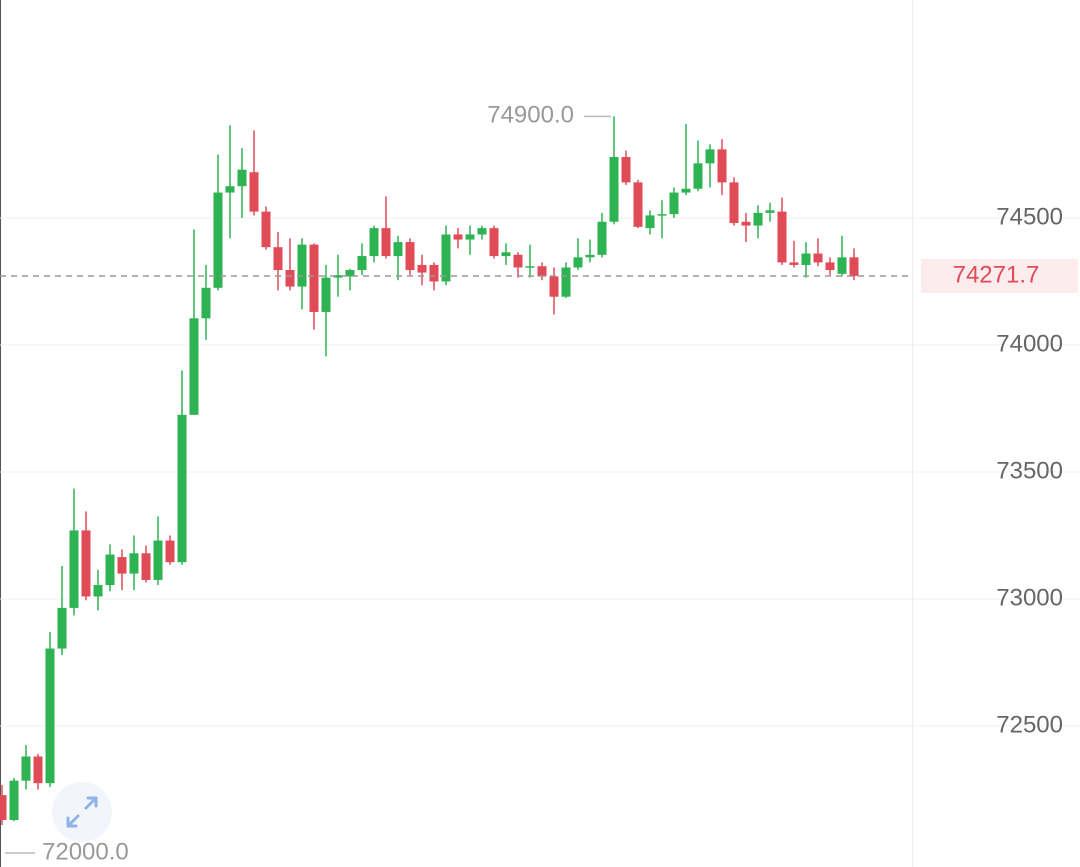  I want to click on y-tick-label: 73000, so click(1029, 597).